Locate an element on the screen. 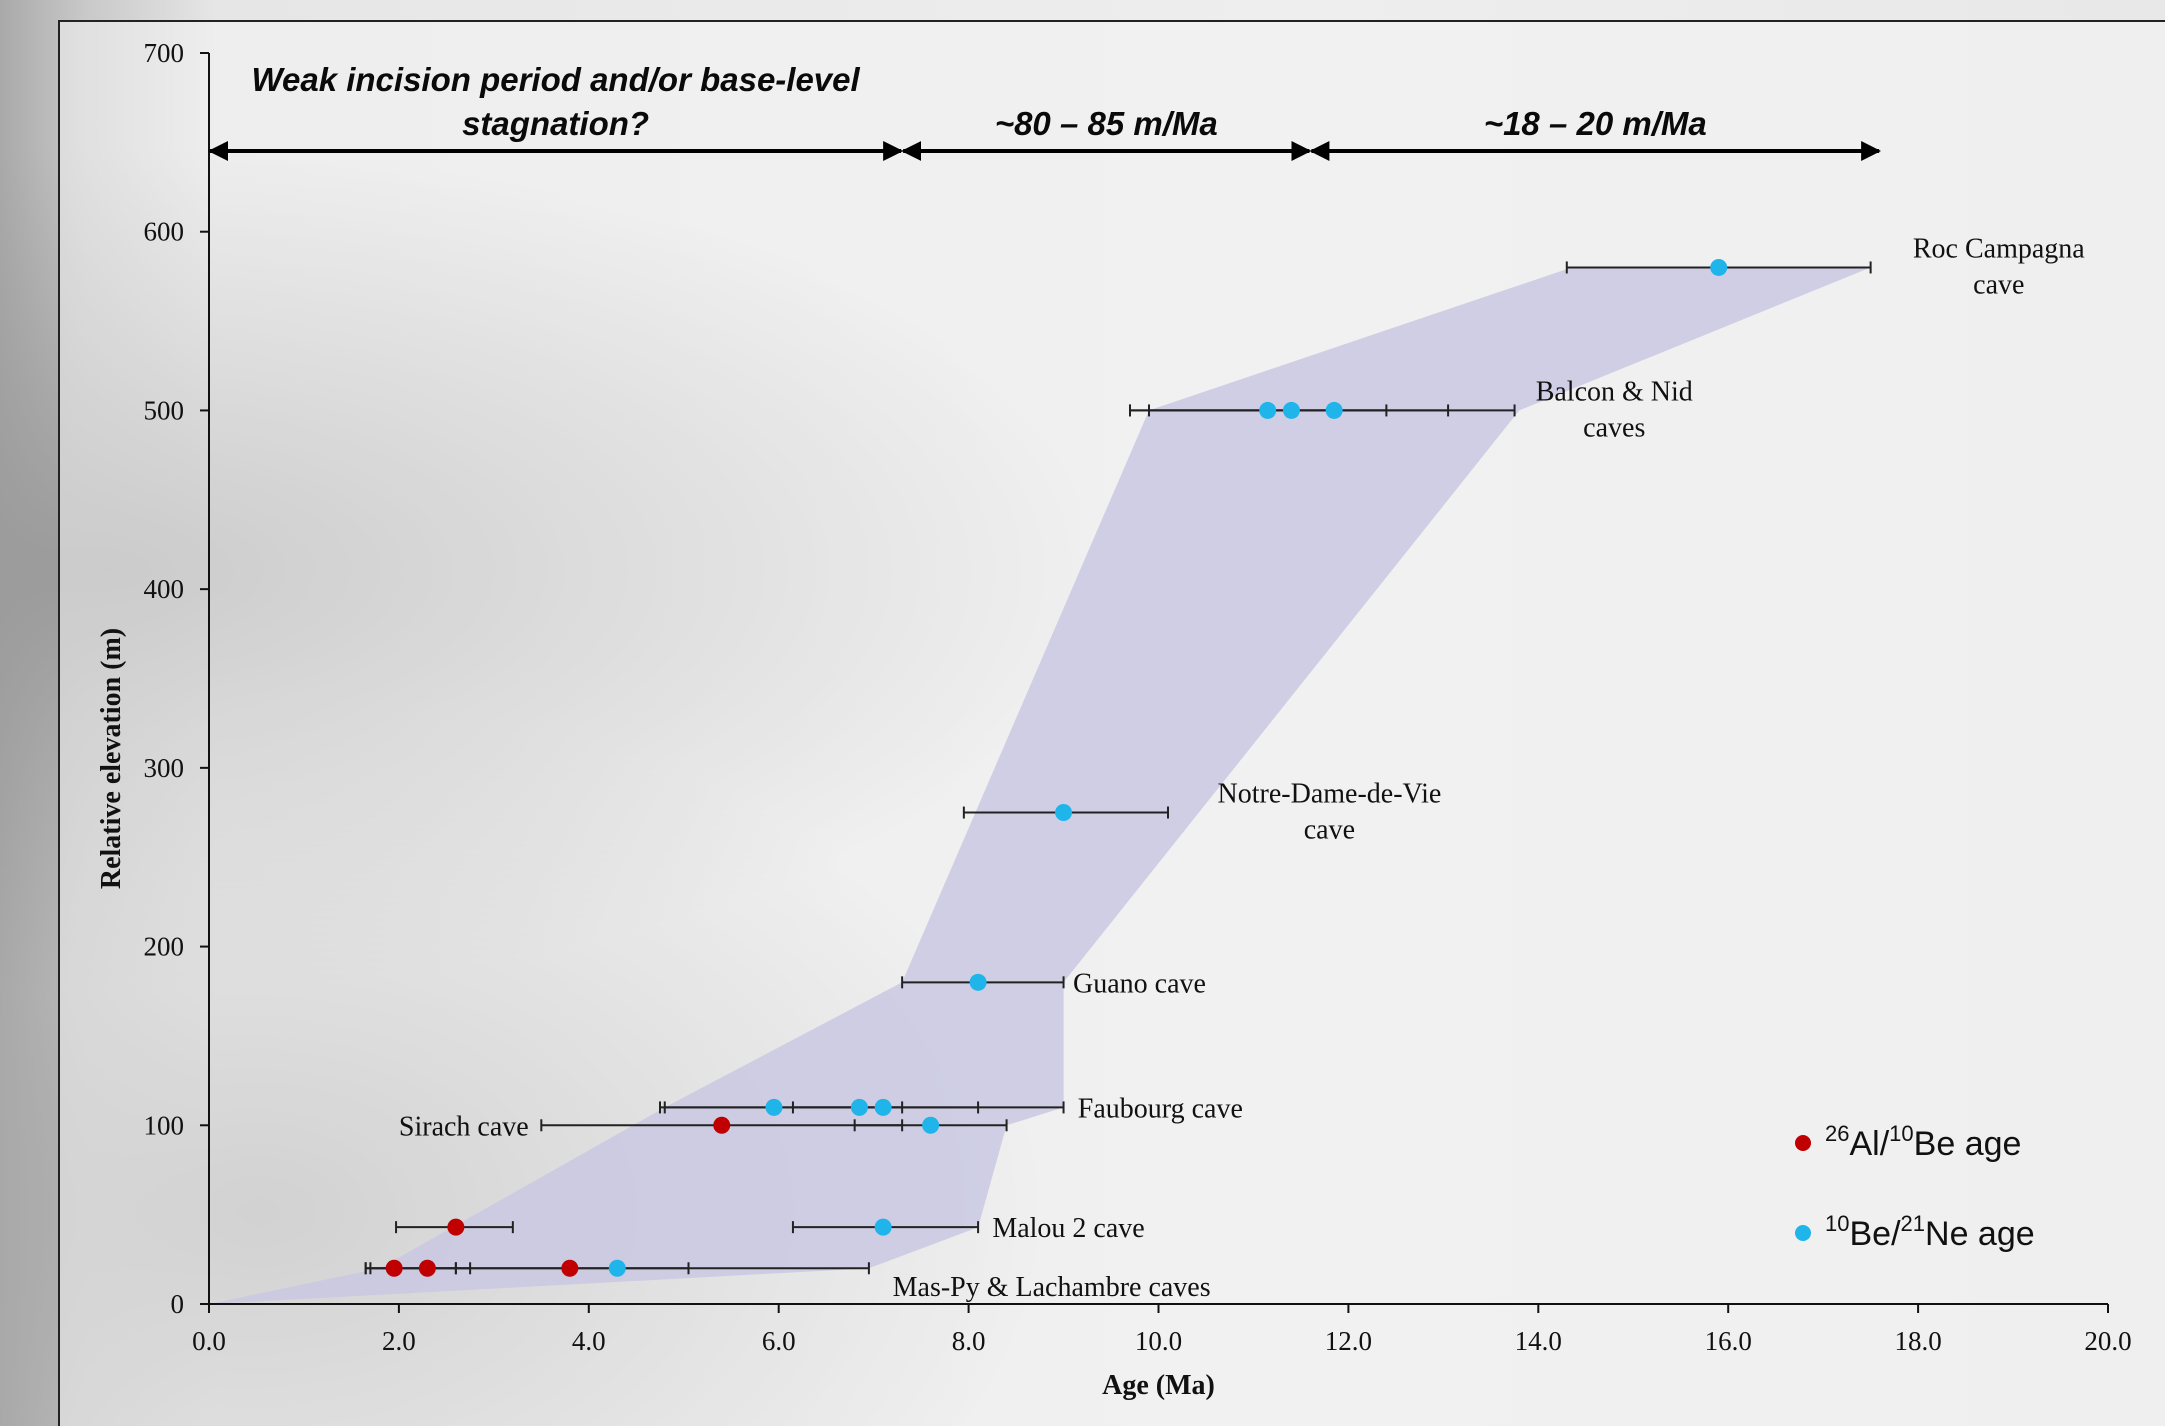 This screenshot has width=2165, height=1426. y-tick-label: 600 is located at coordinates (164, 232).